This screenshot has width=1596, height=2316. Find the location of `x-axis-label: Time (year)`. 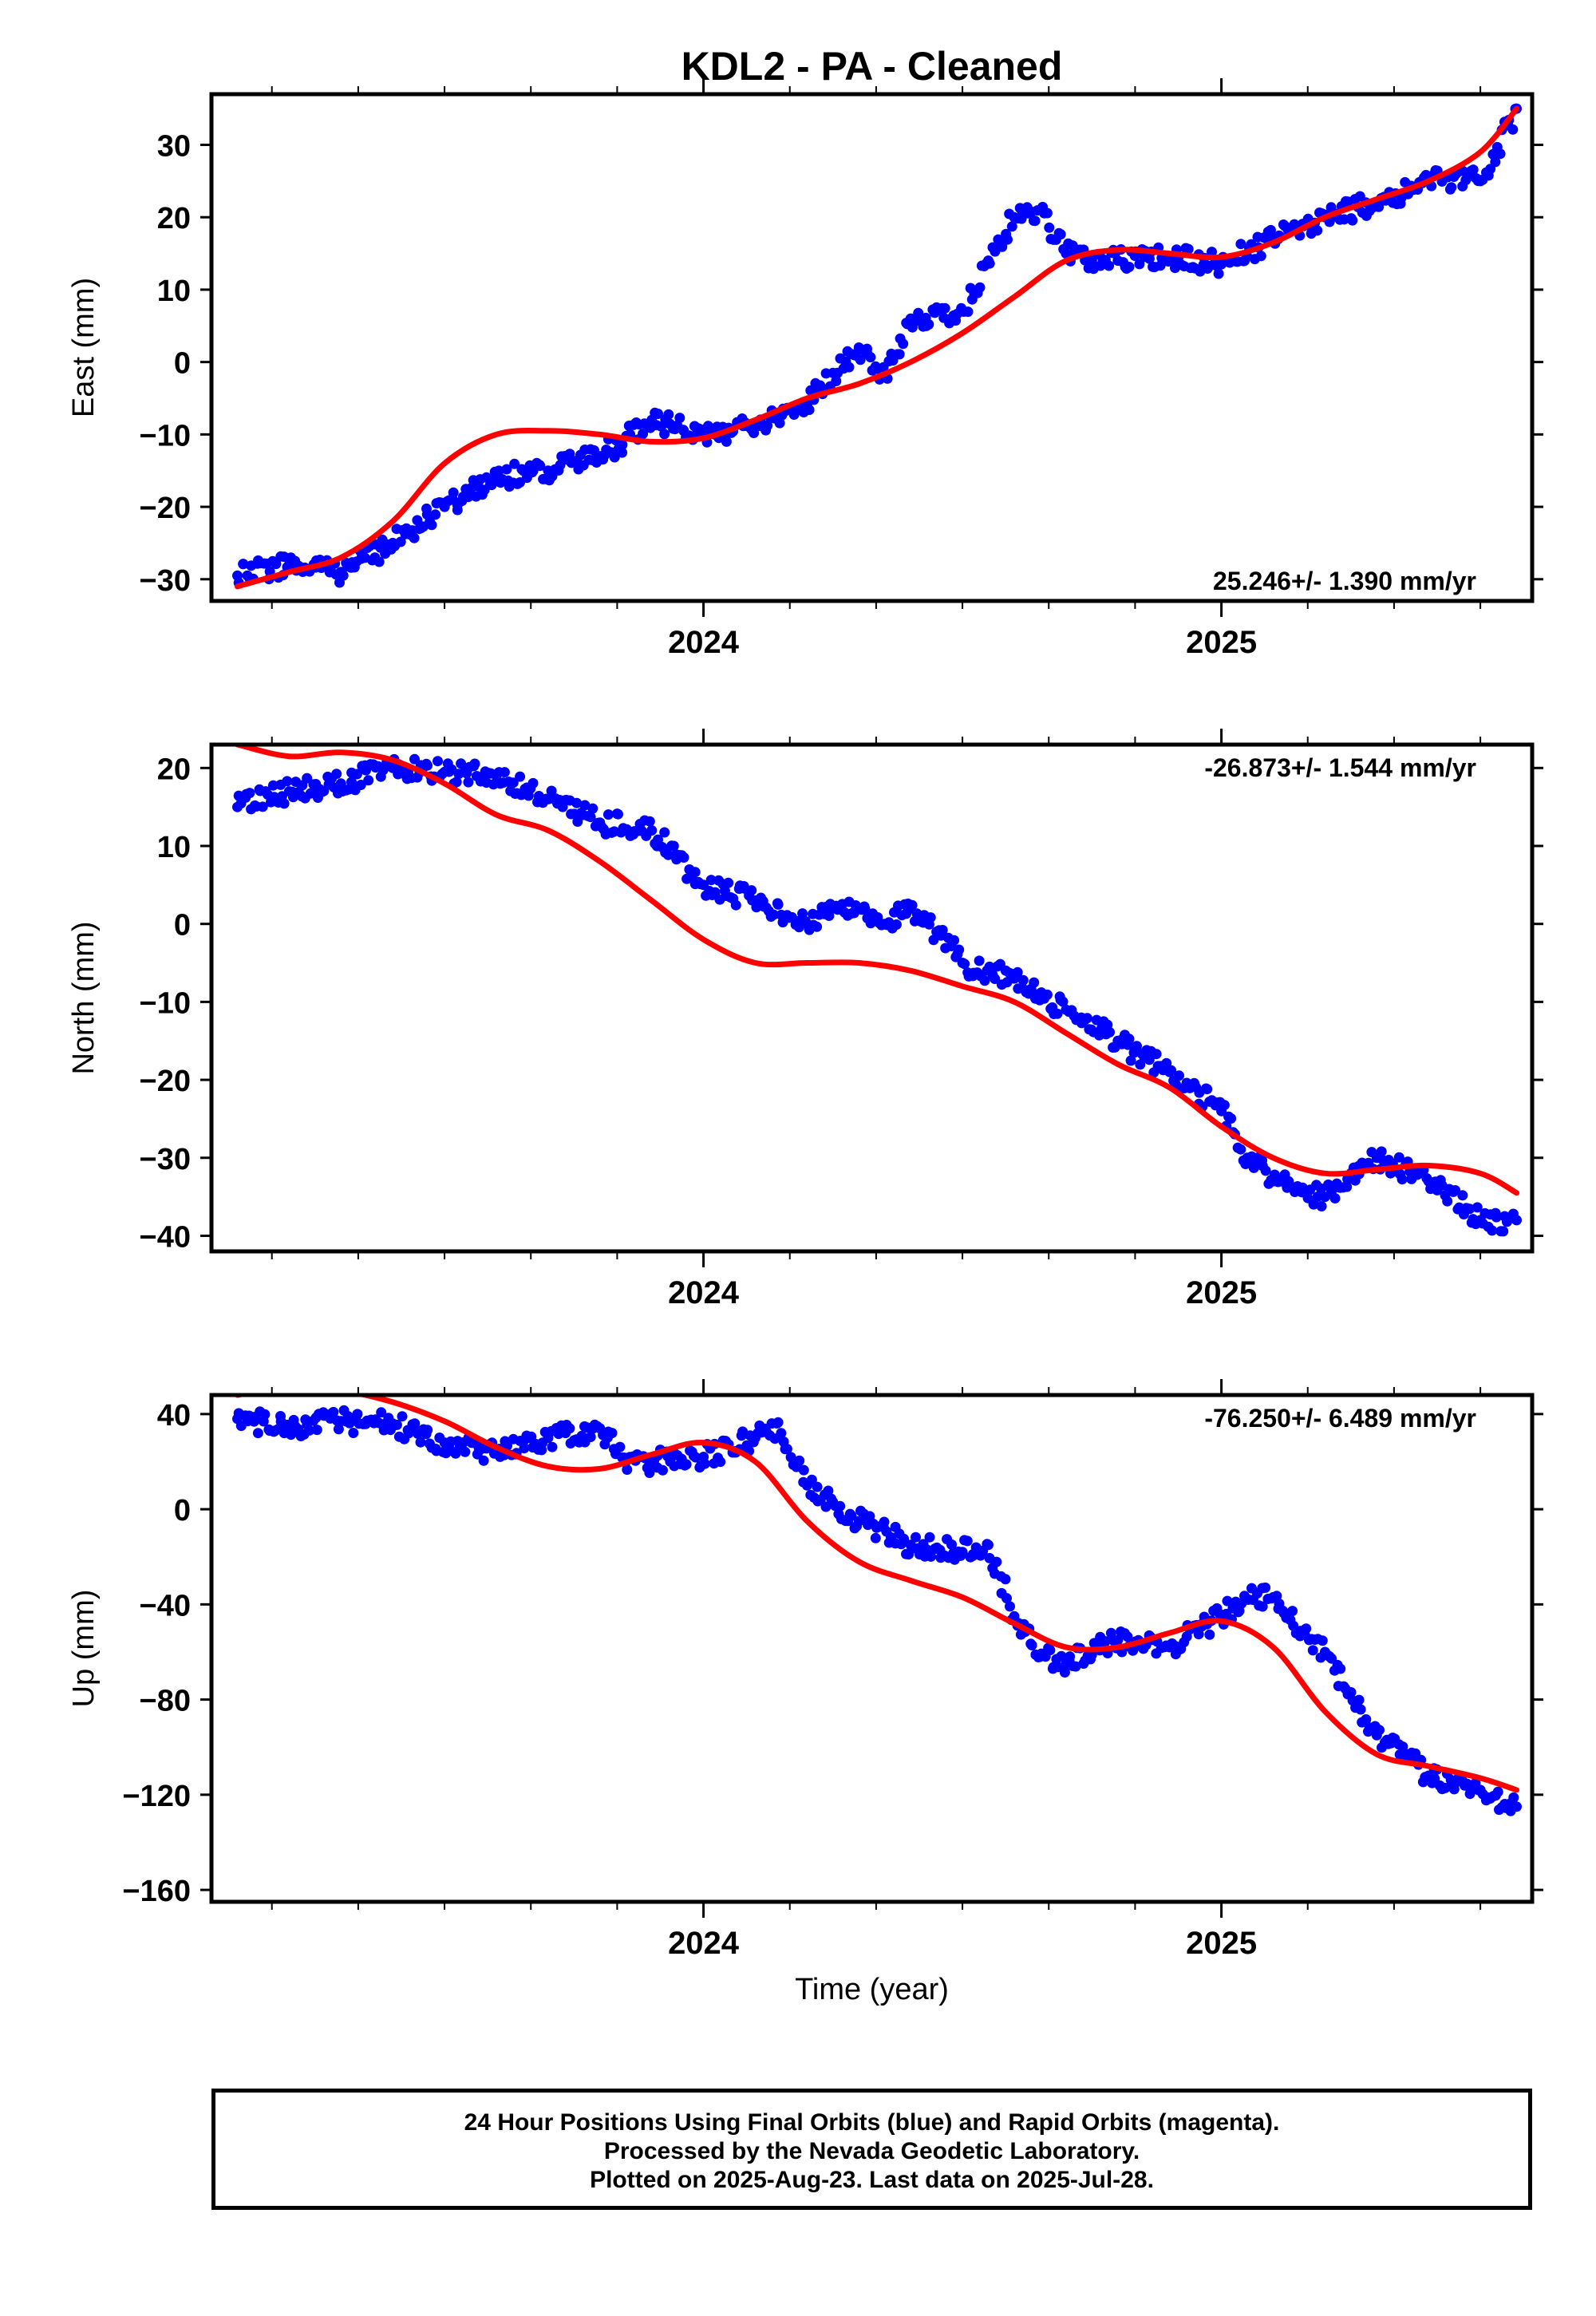

x-axis-label: Time (year) is located at coordinates (872, 1989).